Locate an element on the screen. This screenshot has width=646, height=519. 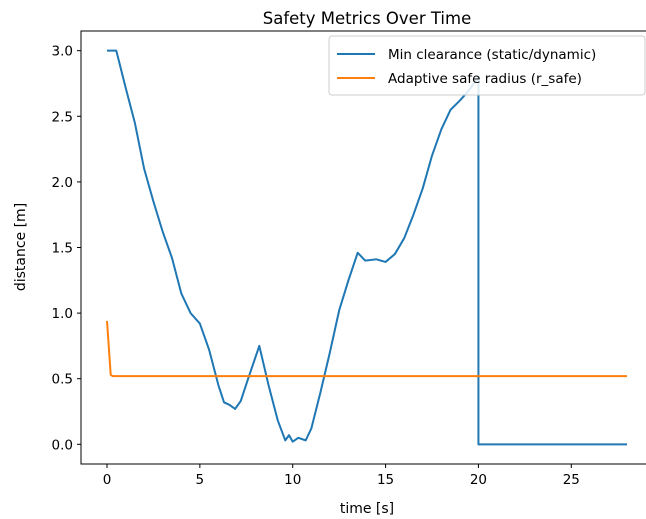
y-tick-label: 0.5 is located at coordinates (62, 380).